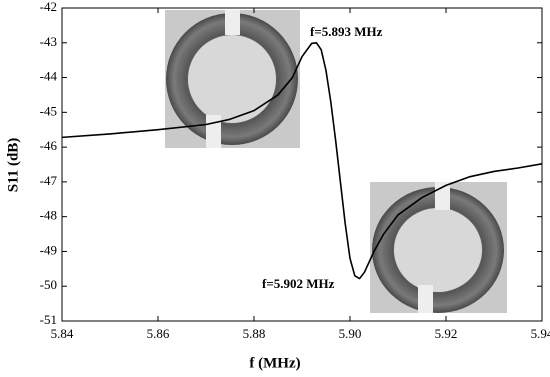 The image size is (550, 377). Describe the element at coordinates (540, 333) in the screenshot. I see `x-tick-label: 5.94` at that location.